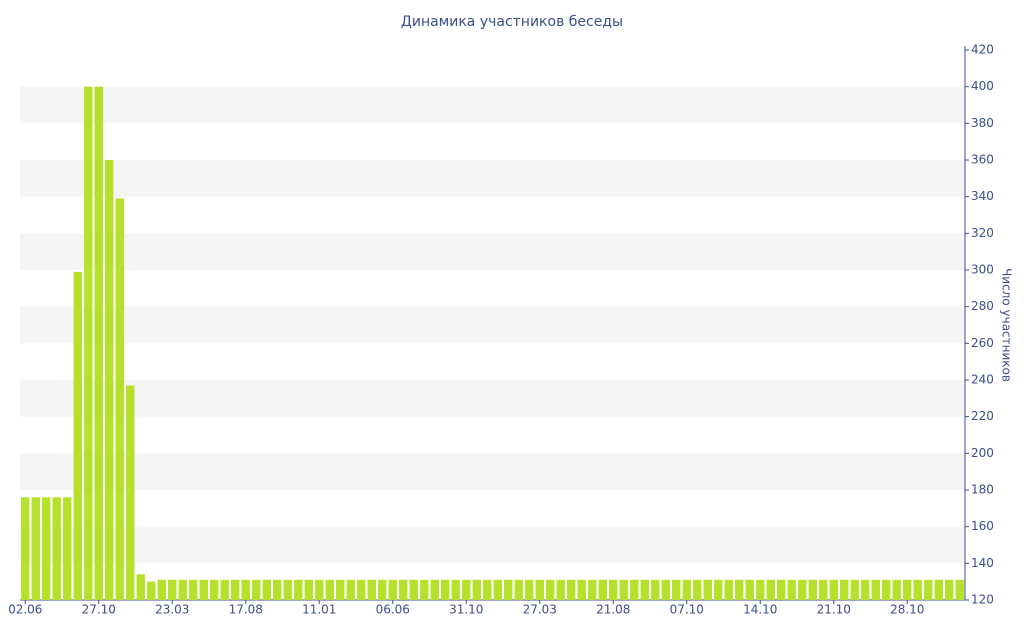 The width and height of the screenshot is (1024, 640). Describe the element at coordinates (393, 610) in the screenshot. I see `x-tick-label: 06.06` at that location.